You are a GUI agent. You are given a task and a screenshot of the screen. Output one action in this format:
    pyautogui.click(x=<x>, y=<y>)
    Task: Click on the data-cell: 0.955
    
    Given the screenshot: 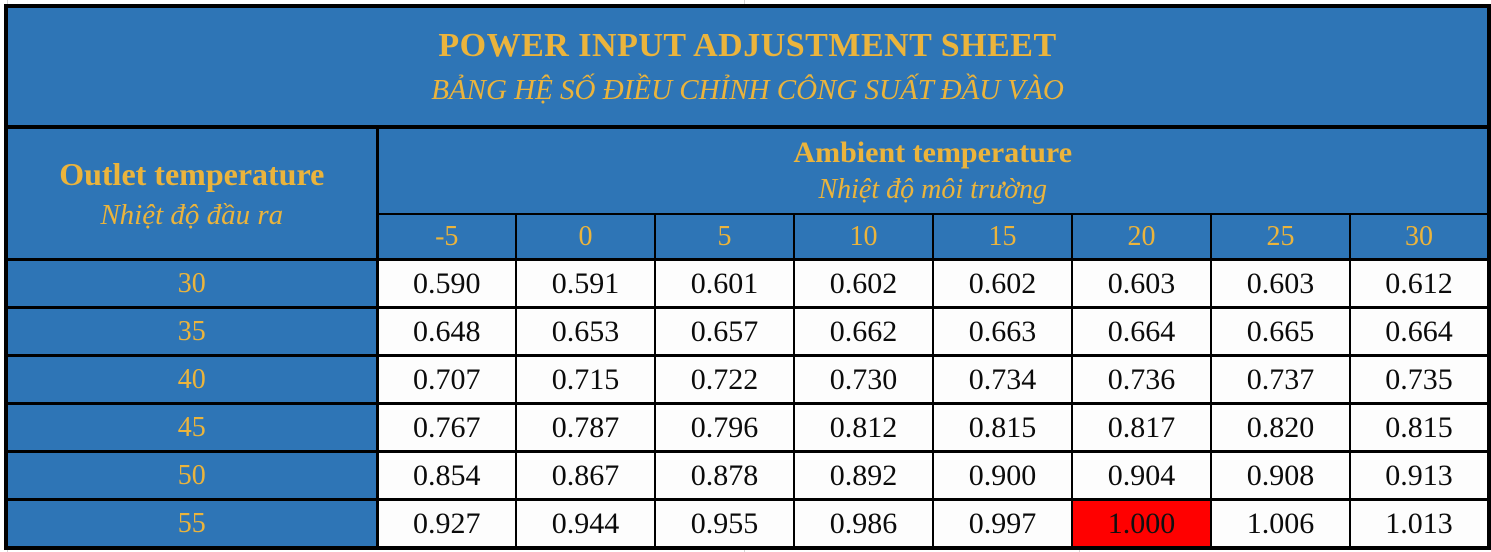 What is the action you would take?
    pyautogui.click(x=724, y=523)
    